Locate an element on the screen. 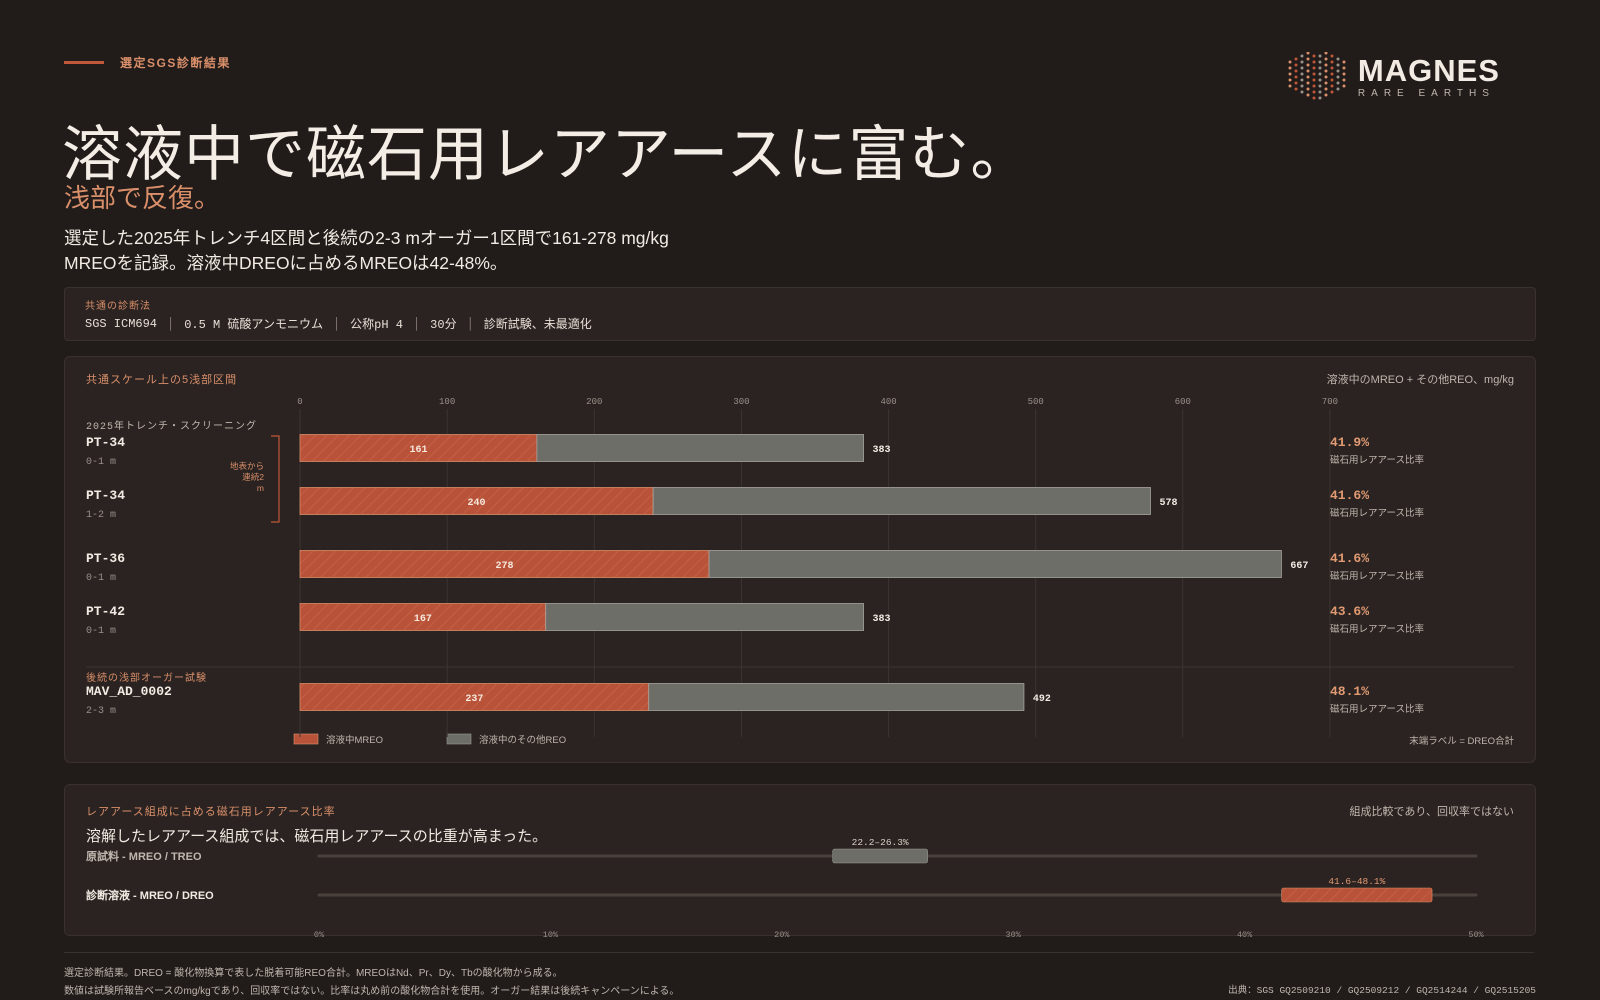 This screenshot has width=1600, height=1000. ratio-value: 48.1% is located at coordinates (1349, 691).